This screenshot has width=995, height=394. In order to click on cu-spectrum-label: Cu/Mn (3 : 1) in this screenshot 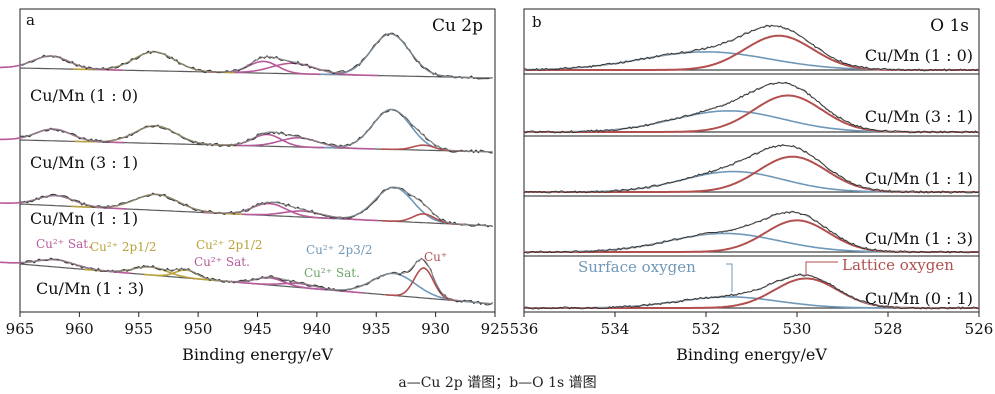, I will do `click(84, 162)`.